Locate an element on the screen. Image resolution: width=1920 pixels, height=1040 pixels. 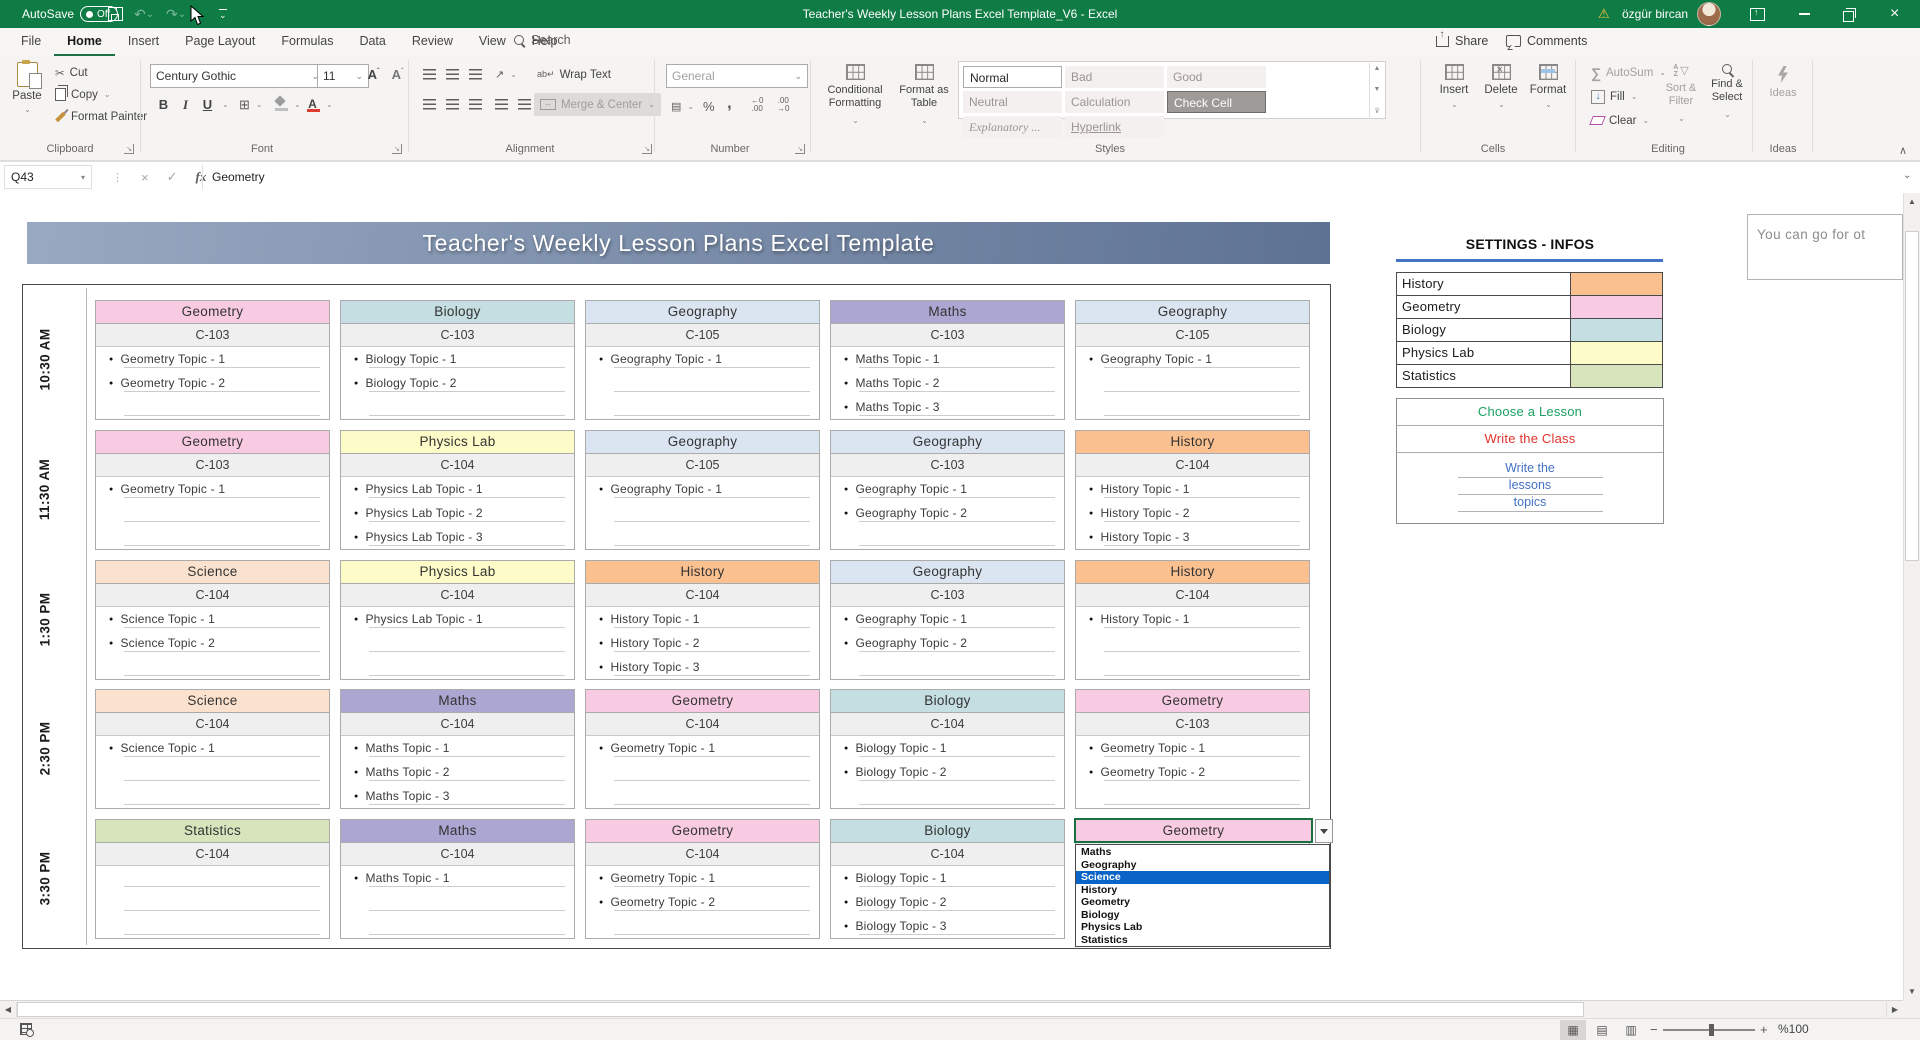
lesson-card: Science C-104 ● Science Topic - 1 is located at coordinates (212, 749).